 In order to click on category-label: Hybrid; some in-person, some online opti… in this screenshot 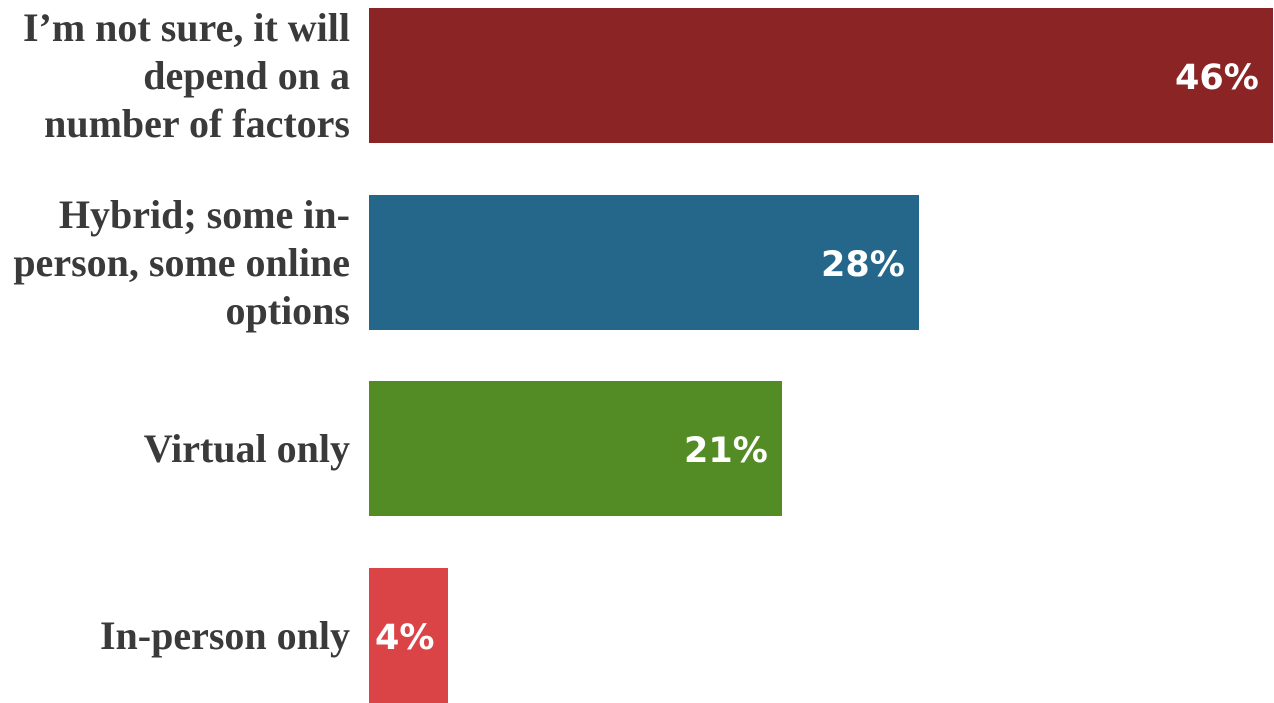, I will do `click(181, 262)`.